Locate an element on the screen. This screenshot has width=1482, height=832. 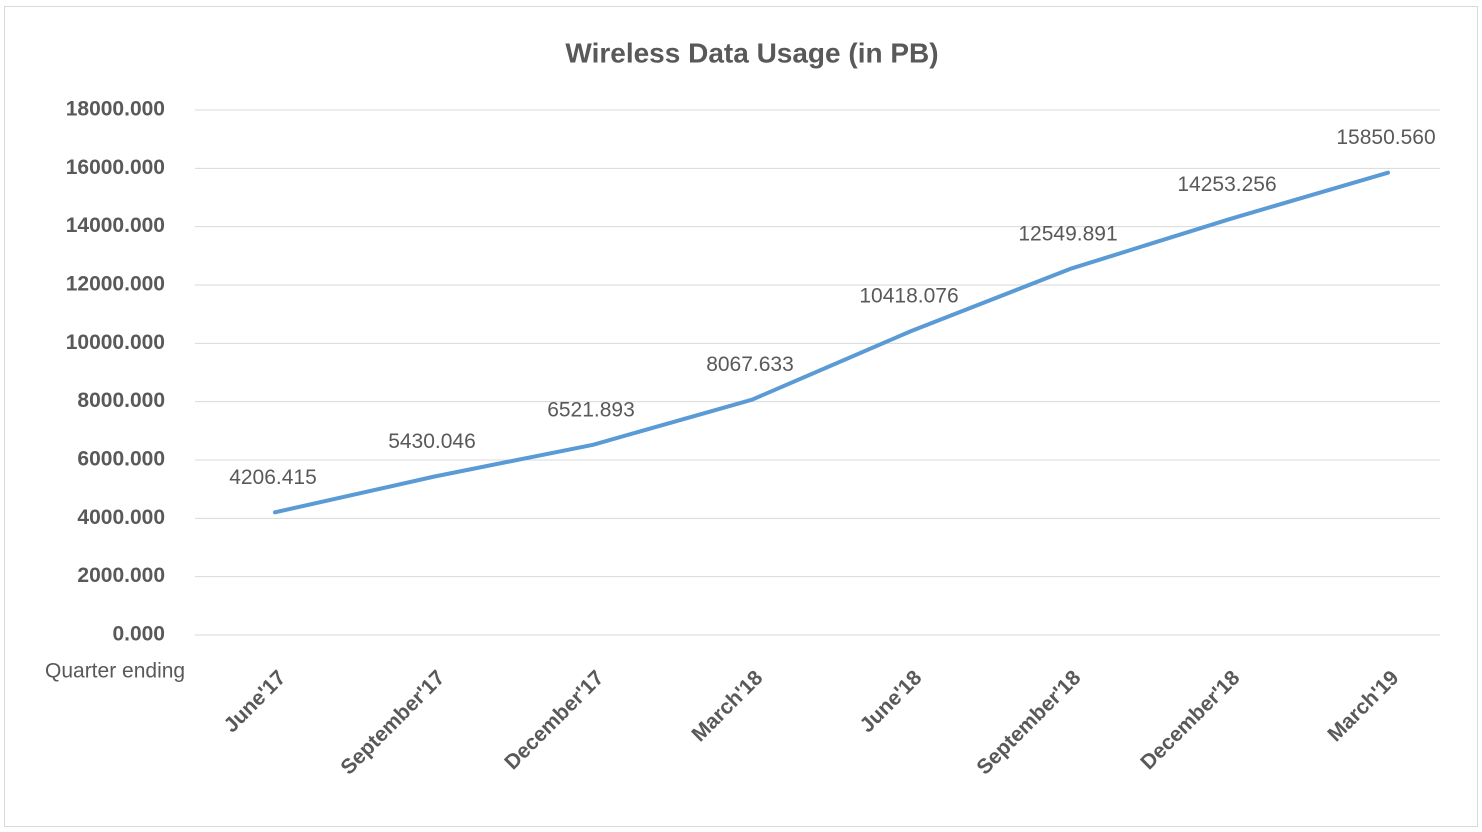
x-axis-label: Quarter ending is located at coordinates (115, 671).